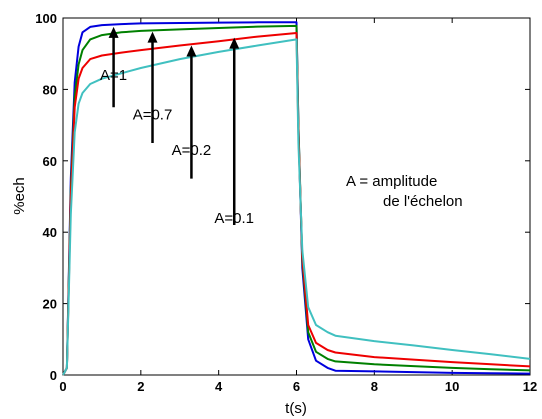  What do you see at coordinates (296, 386) in the screenshot?
I see `x-tick-label-3: 6` at bounding box center [296, 386].